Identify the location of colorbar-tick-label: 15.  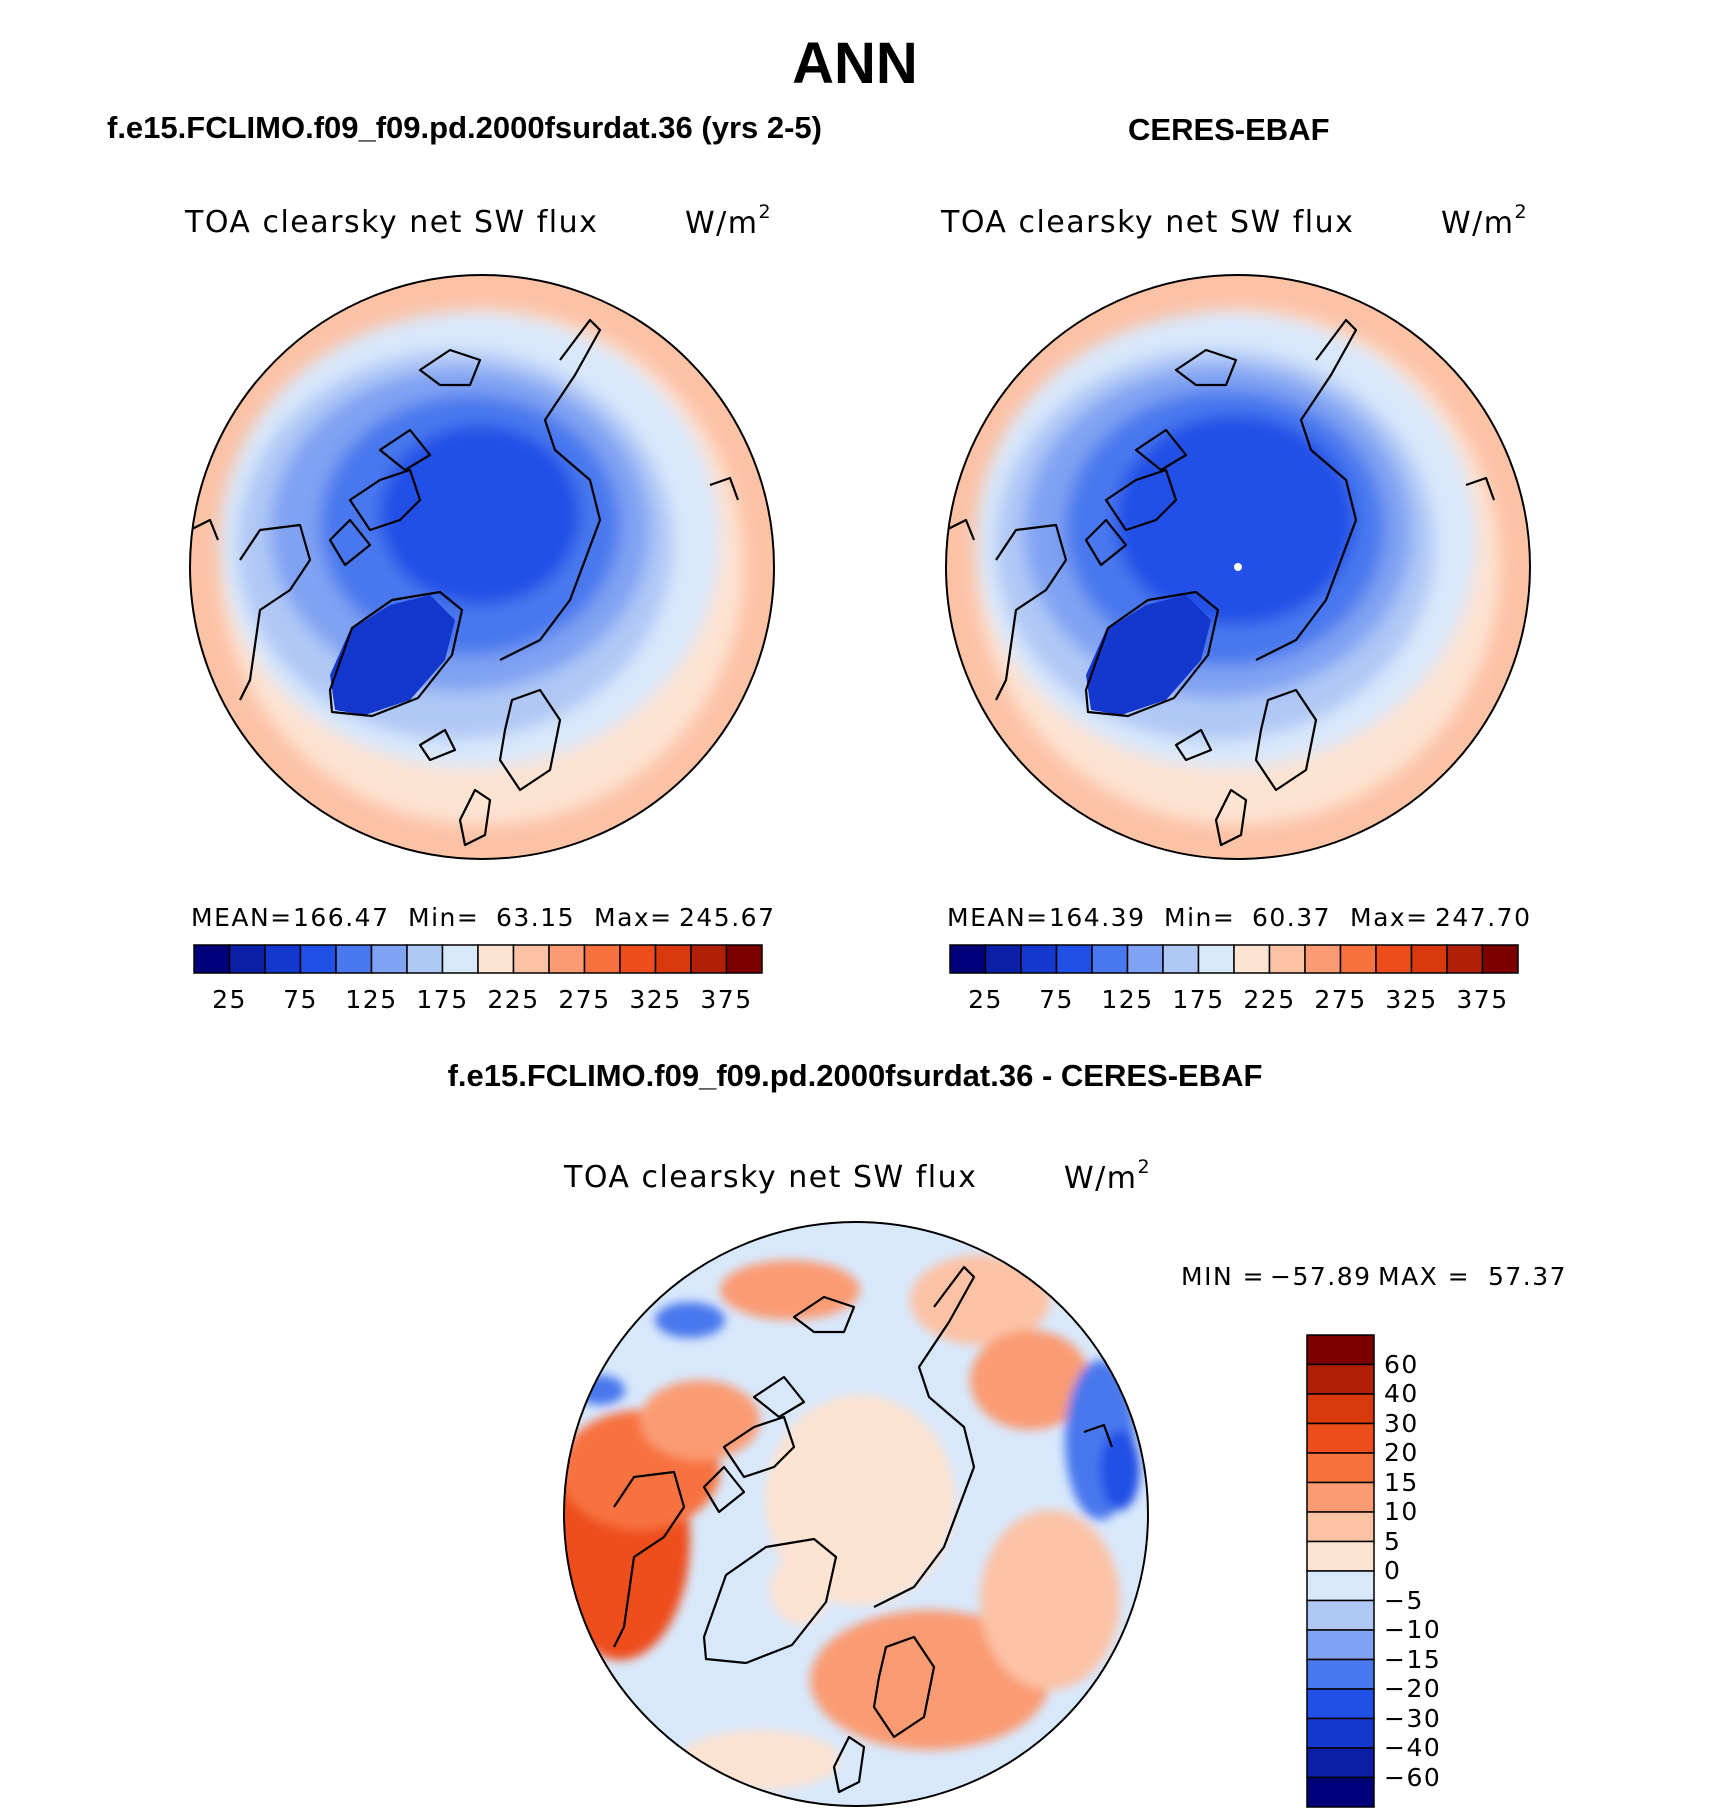
(1401, 1482).